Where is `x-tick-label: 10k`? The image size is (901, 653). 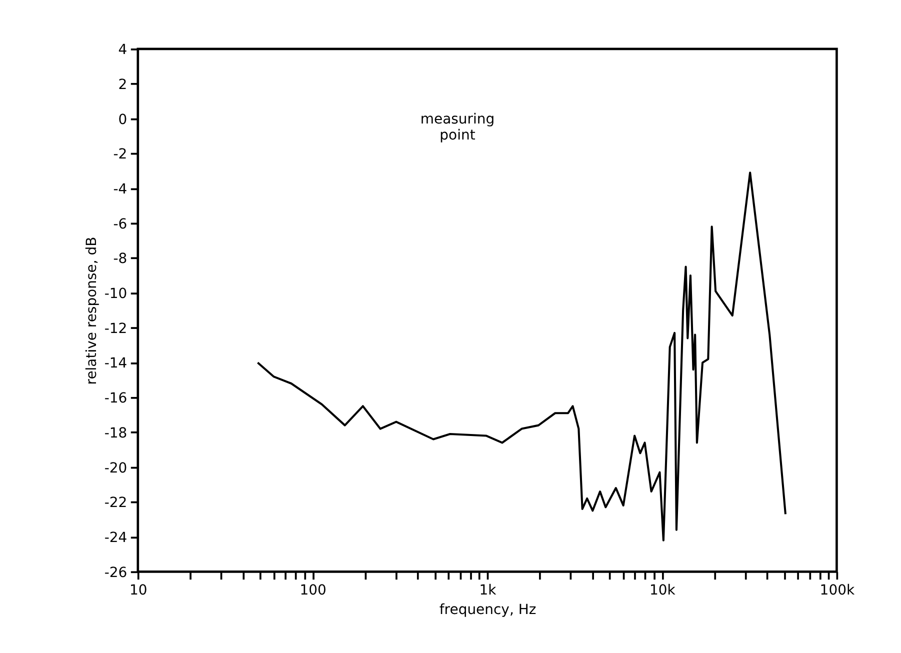
x-tick-label: 10k is located at coordinates (663, 590).